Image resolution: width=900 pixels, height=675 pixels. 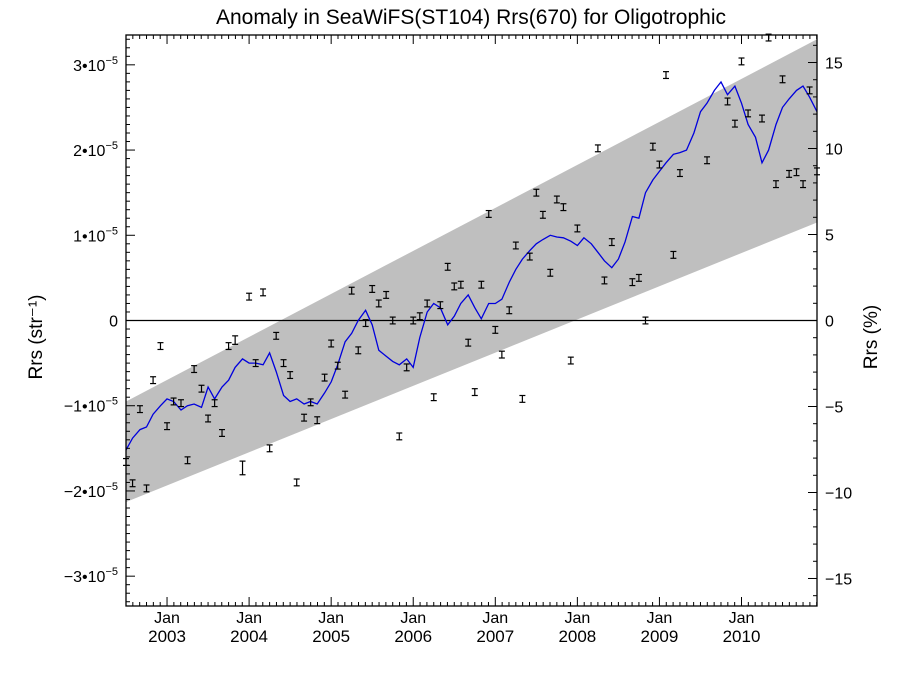 I want to click on x-tick-year-label: 2007, so click(x=495, y=636).